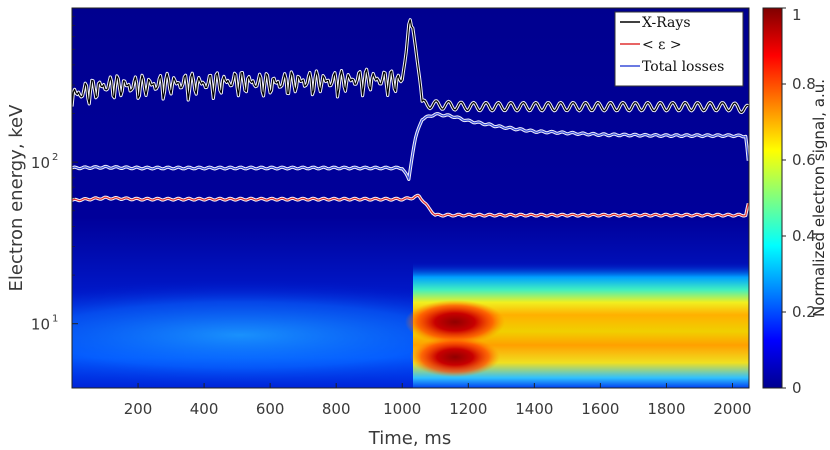 The image size is (830, 450). I want to click on x-tick-label: 400, so click(204, 409).